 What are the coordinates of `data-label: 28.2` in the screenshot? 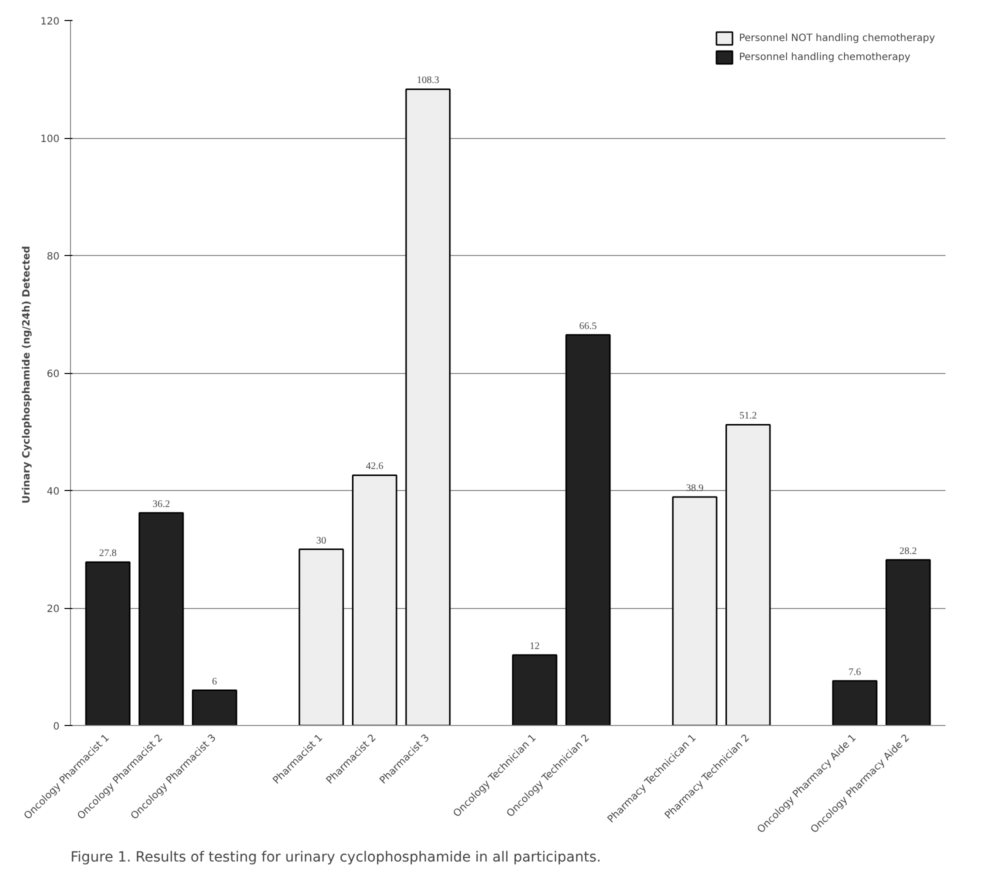 It's located at (908, 551).